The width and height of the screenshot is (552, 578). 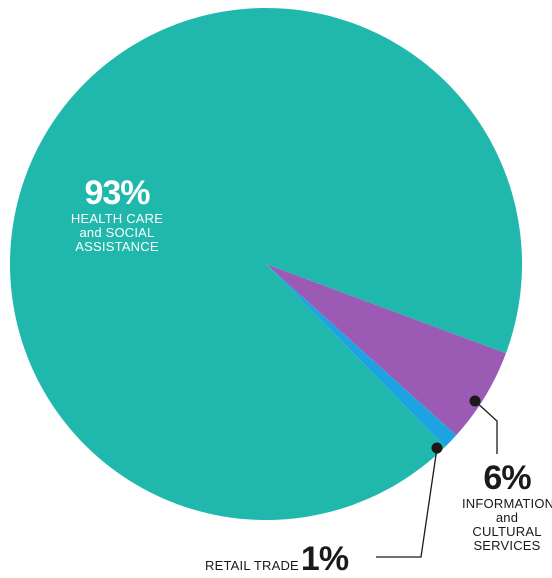 I want to click on health-care-percent: 93%, so click(x=117, y=193).